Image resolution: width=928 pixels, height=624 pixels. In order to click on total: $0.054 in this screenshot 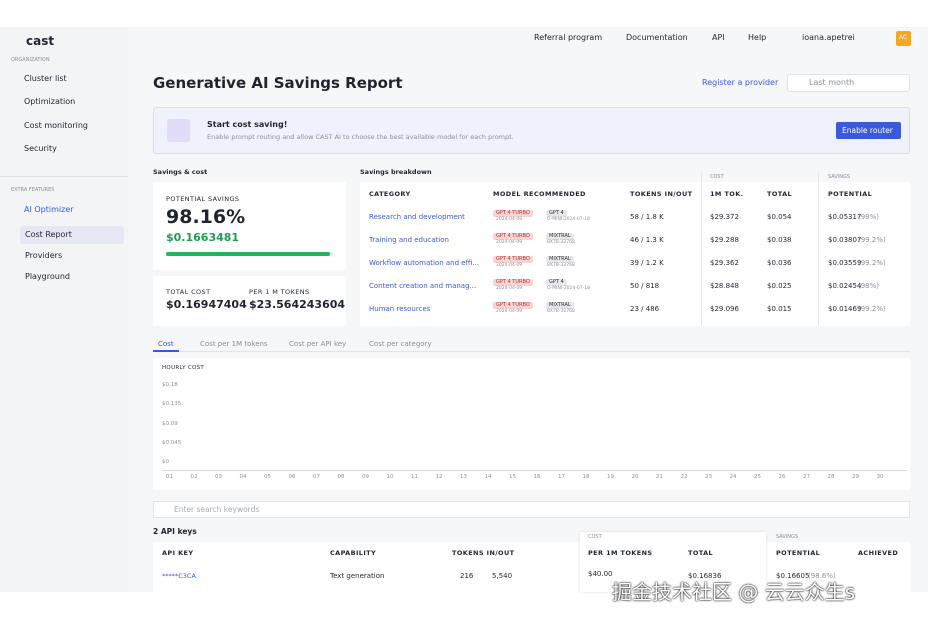, I will do `click(779, 217)`.